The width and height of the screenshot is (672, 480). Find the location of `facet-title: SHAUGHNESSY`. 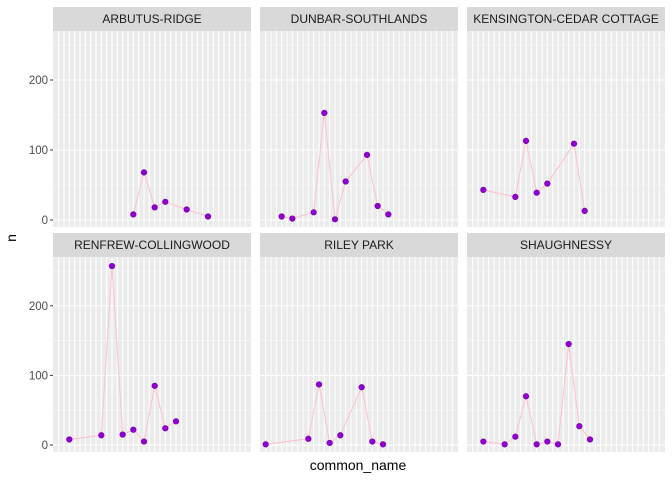

facet-title: SHAUGHNESSY is located at coordinates (566, 245).